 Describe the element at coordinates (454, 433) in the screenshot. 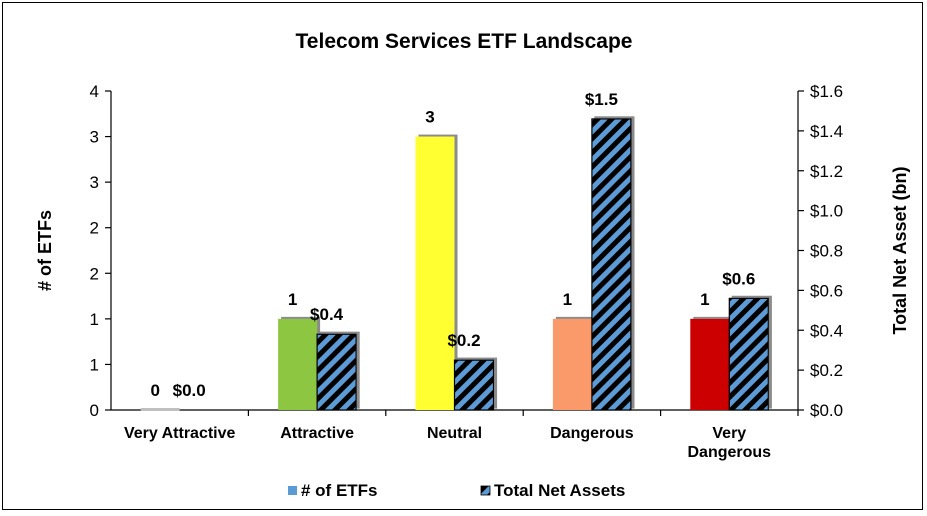

I see `category-label: Neutral` at that location.